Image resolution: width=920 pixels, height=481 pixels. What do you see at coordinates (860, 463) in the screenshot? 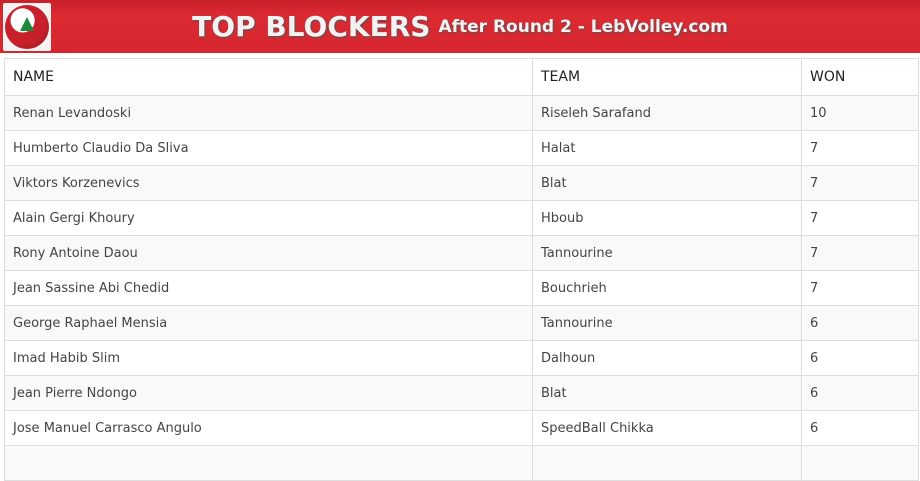
I see `cell-won` at bounding box center [860, 463].